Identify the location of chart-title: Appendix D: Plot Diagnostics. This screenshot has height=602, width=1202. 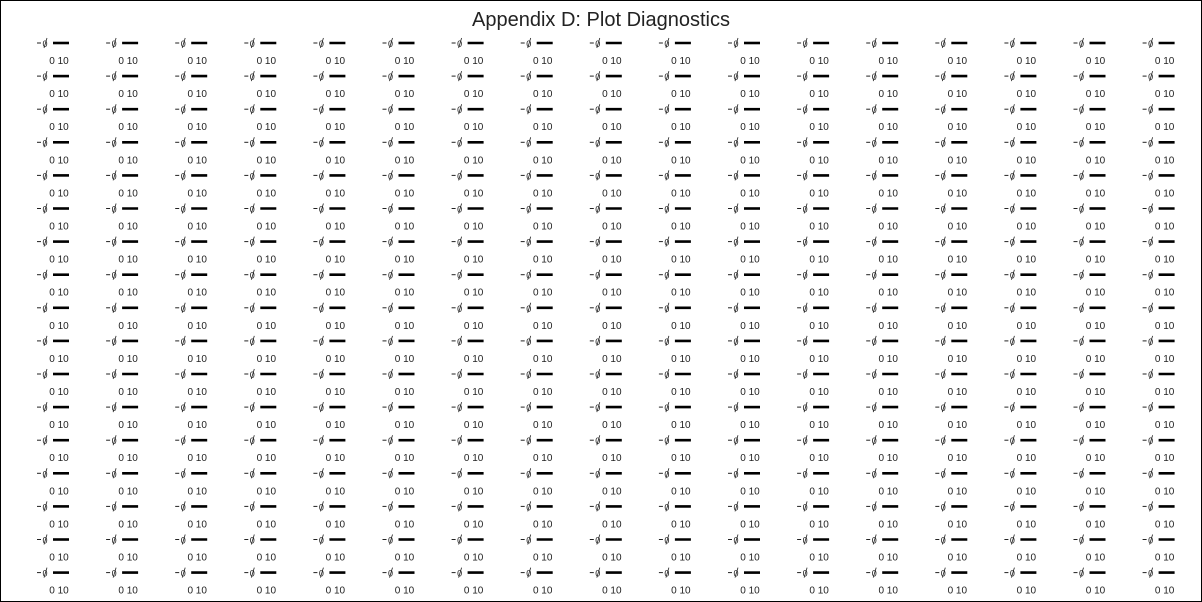
(601, 20).